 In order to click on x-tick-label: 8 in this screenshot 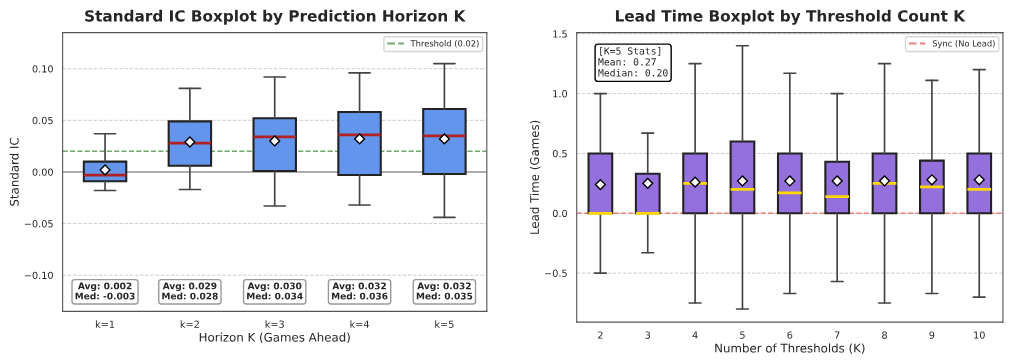, I will do `click(884, 335)`.